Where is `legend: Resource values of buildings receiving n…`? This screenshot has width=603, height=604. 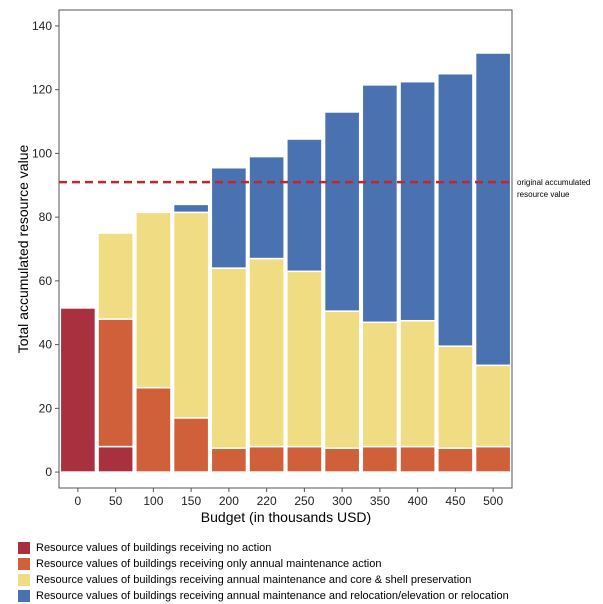 legend: Resource values of buildings receiving n… is located at coordinates (263, 572).